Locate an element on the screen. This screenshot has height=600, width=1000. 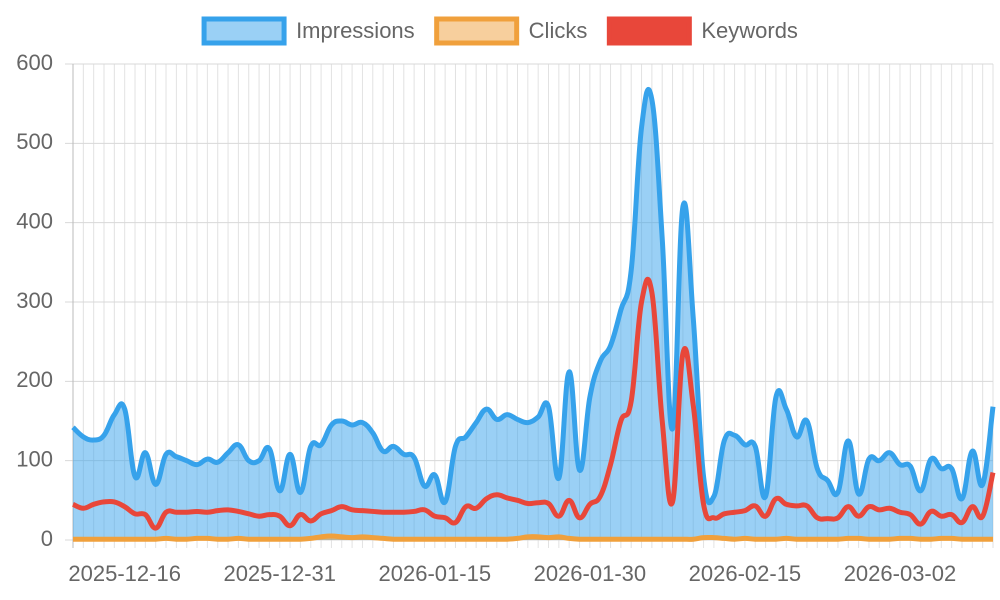
x-tick-label: 2026-01-15 is located at coordinates (435, 573).